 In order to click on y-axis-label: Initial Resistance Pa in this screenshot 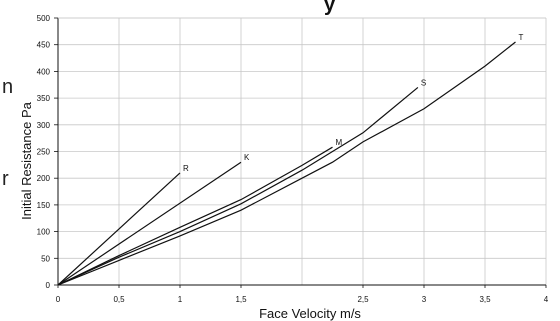, I will do `click(26, 160)`.